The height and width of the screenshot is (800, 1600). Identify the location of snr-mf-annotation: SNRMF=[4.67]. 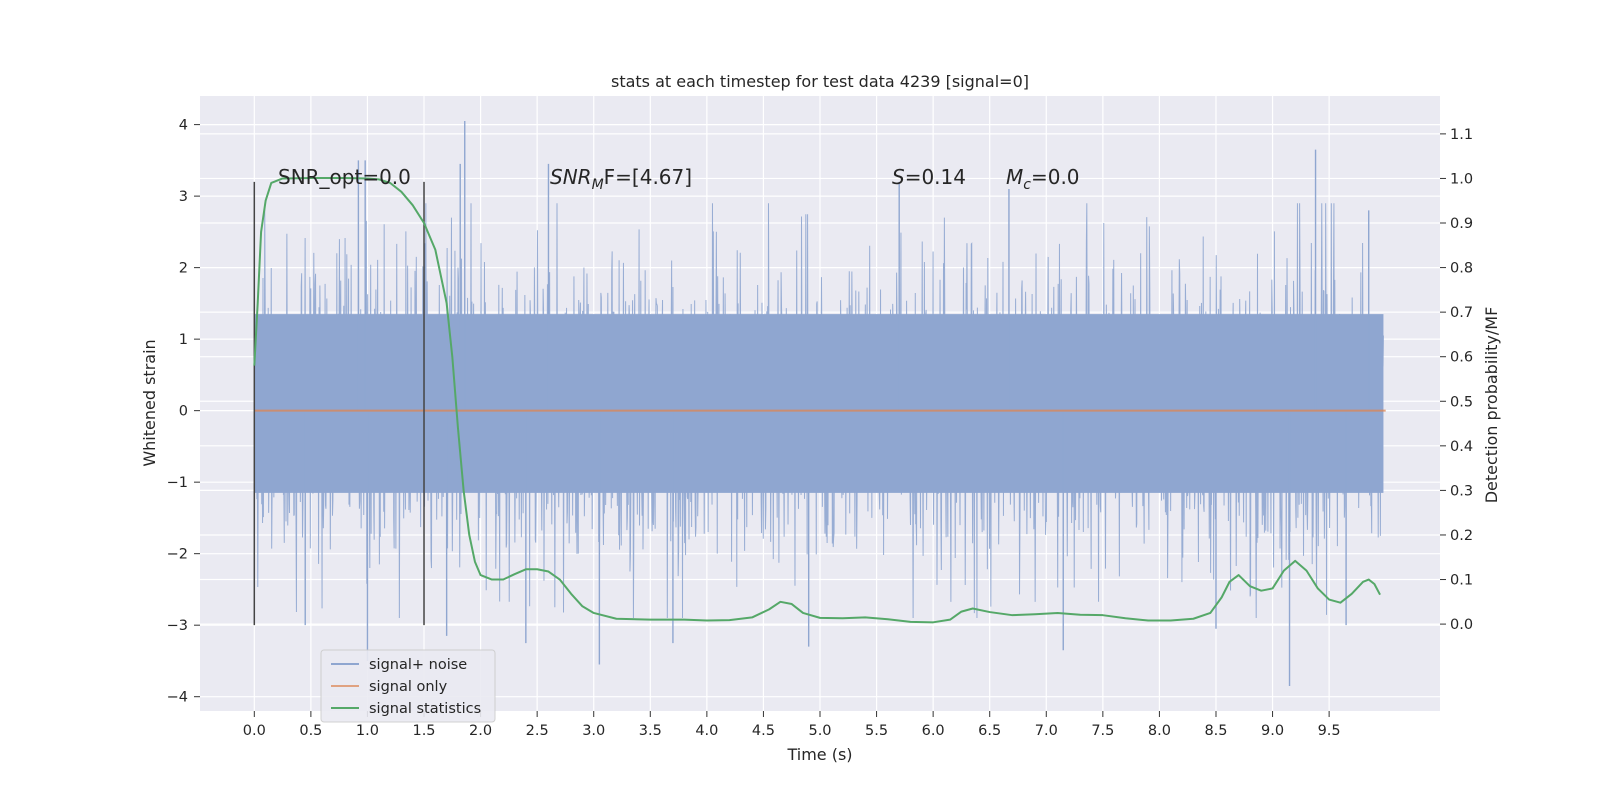
(621, 179).